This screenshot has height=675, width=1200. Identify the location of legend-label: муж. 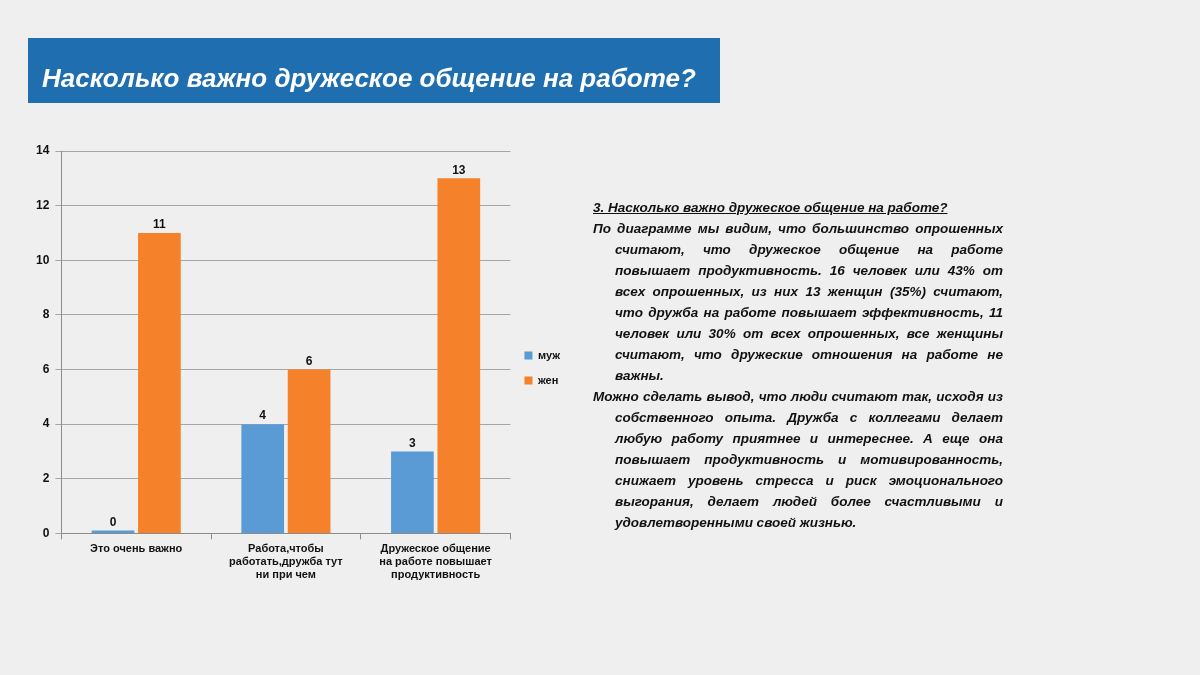
(549, 354).